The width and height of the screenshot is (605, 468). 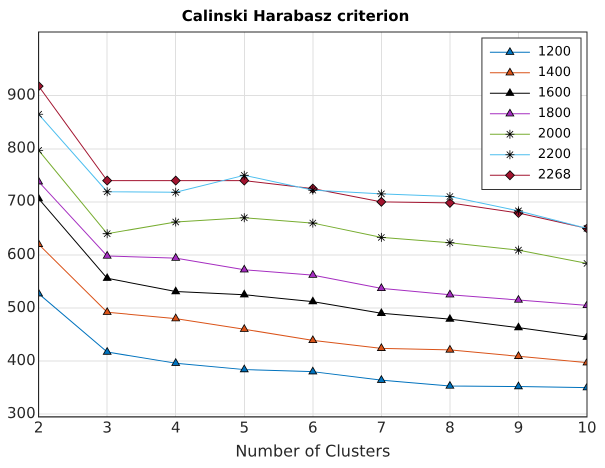 What do you see at coordinates (555, 72) in the screenshot?
I see `legend-label: 1400` at bounding box center [555, 72].